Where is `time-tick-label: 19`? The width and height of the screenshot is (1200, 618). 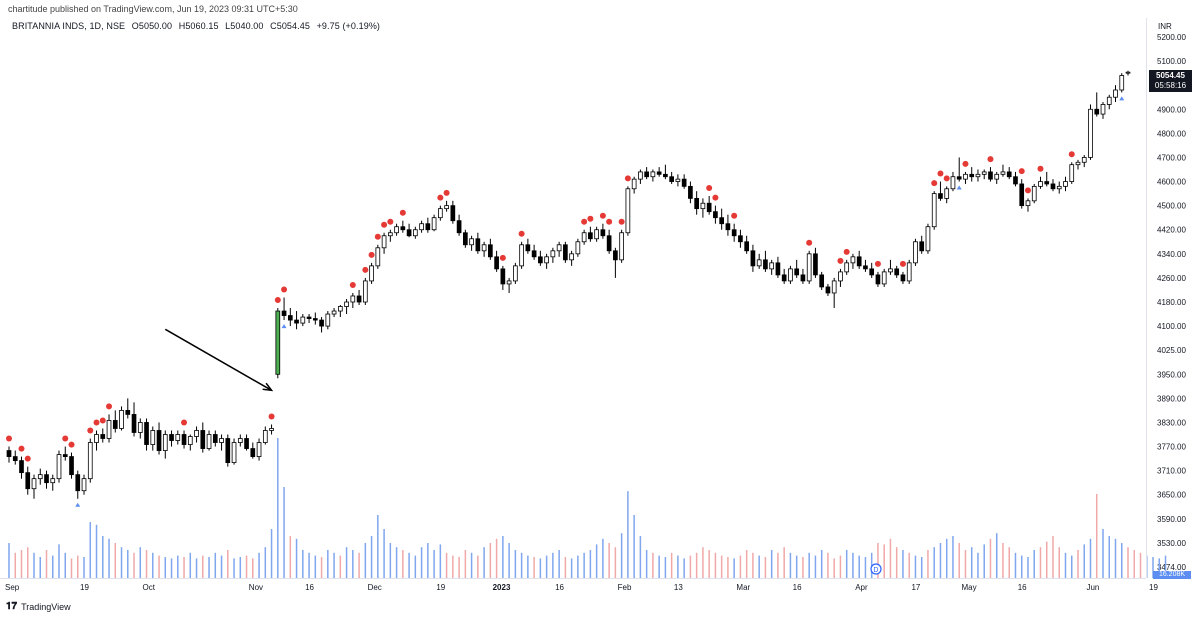
time-tick-label: 19 is located at coordinates (440, 587).